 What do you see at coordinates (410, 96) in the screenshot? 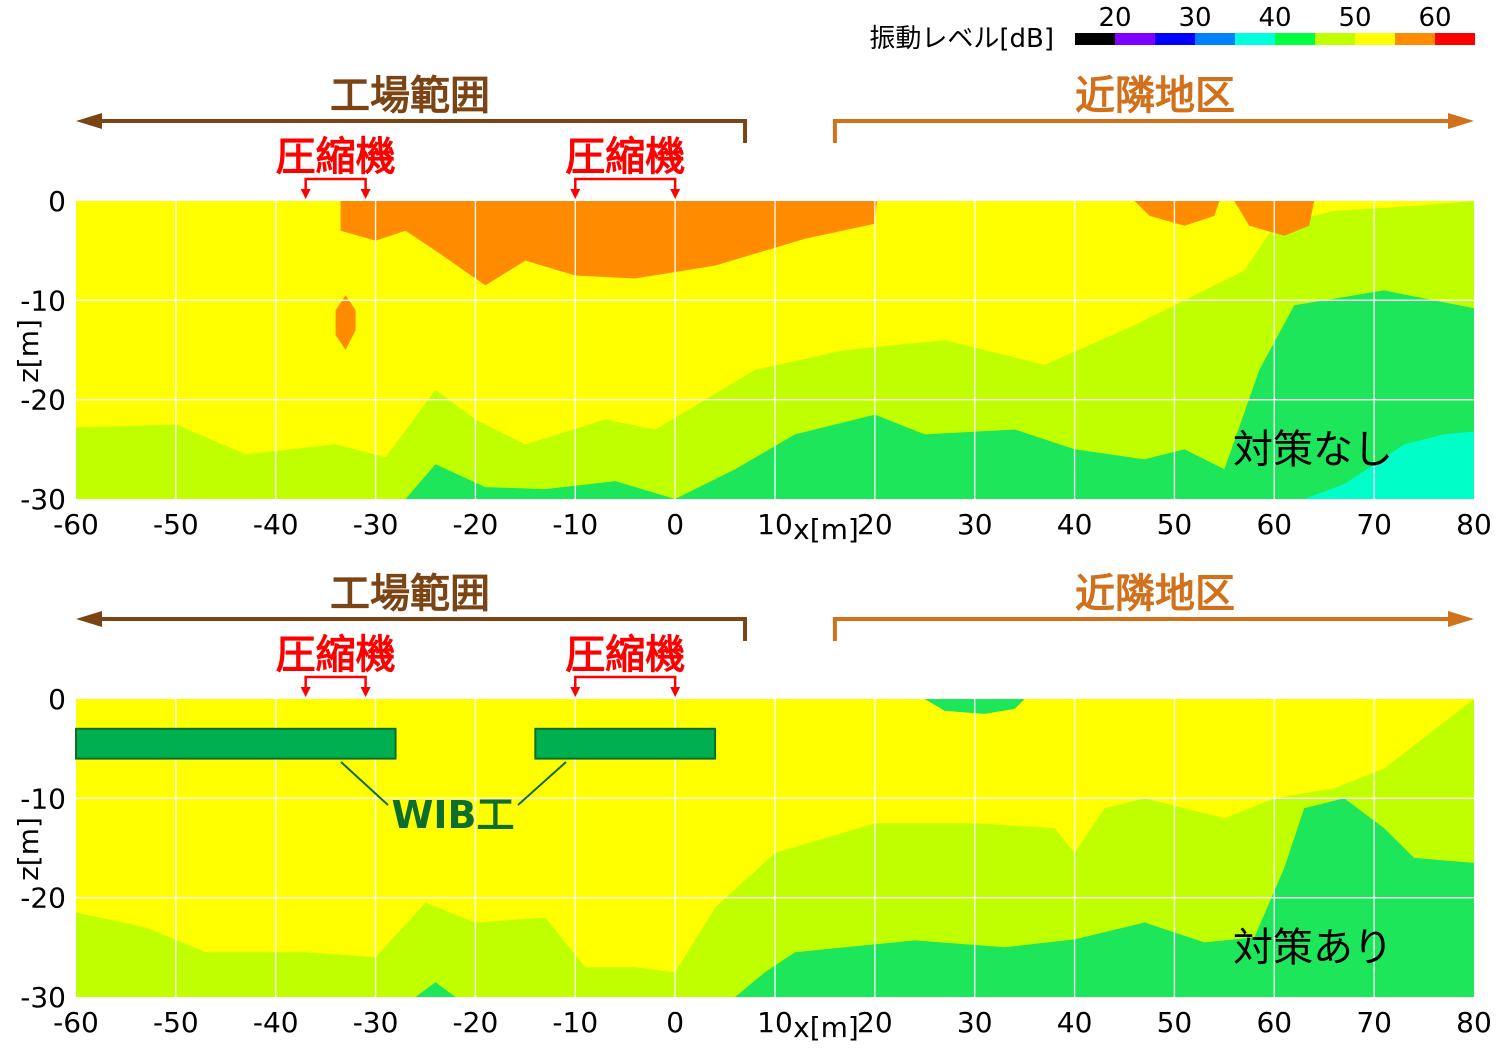
I see `factory-range-label: 工場範囲` at bounding box center [410, 96].